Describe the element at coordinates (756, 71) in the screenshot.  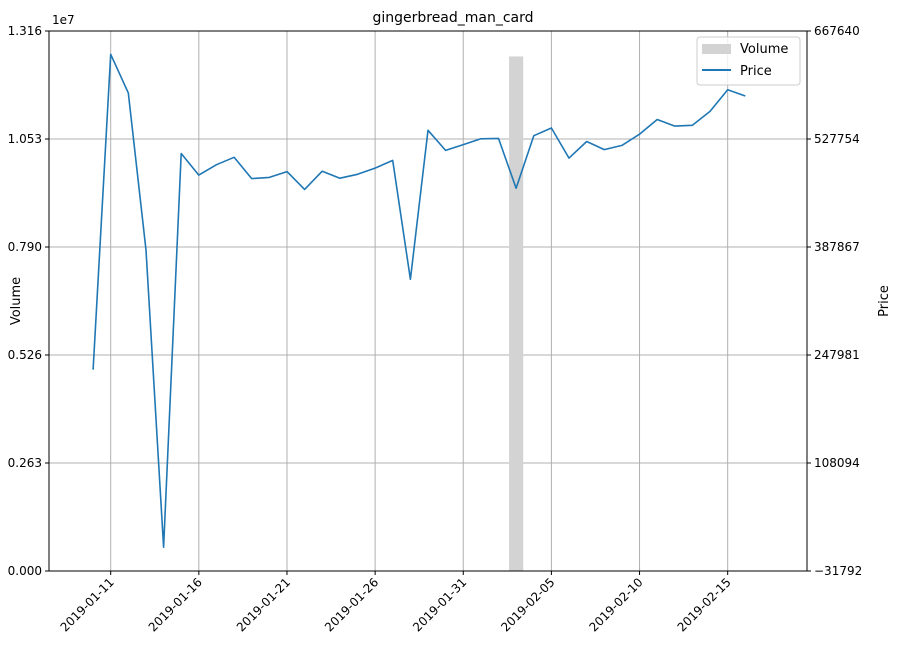
I see `legend-price-label: Price` at that location.